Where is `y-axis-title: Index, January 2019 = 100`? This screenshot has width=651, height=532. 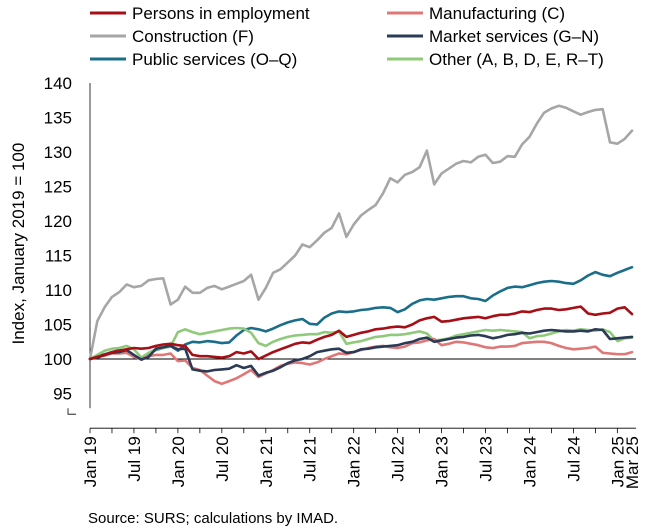
y-axis-title: Index, January 2019 = 100 is located at coordinates (18, 244).